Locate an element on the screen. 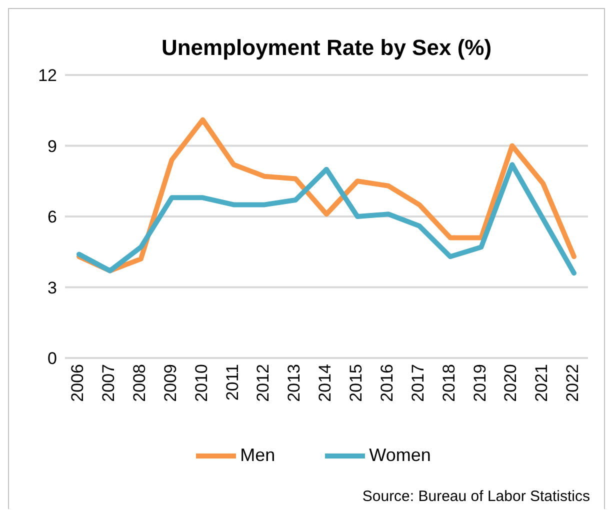  x-tick-label: 2017 is located at coordinates (418, 383).